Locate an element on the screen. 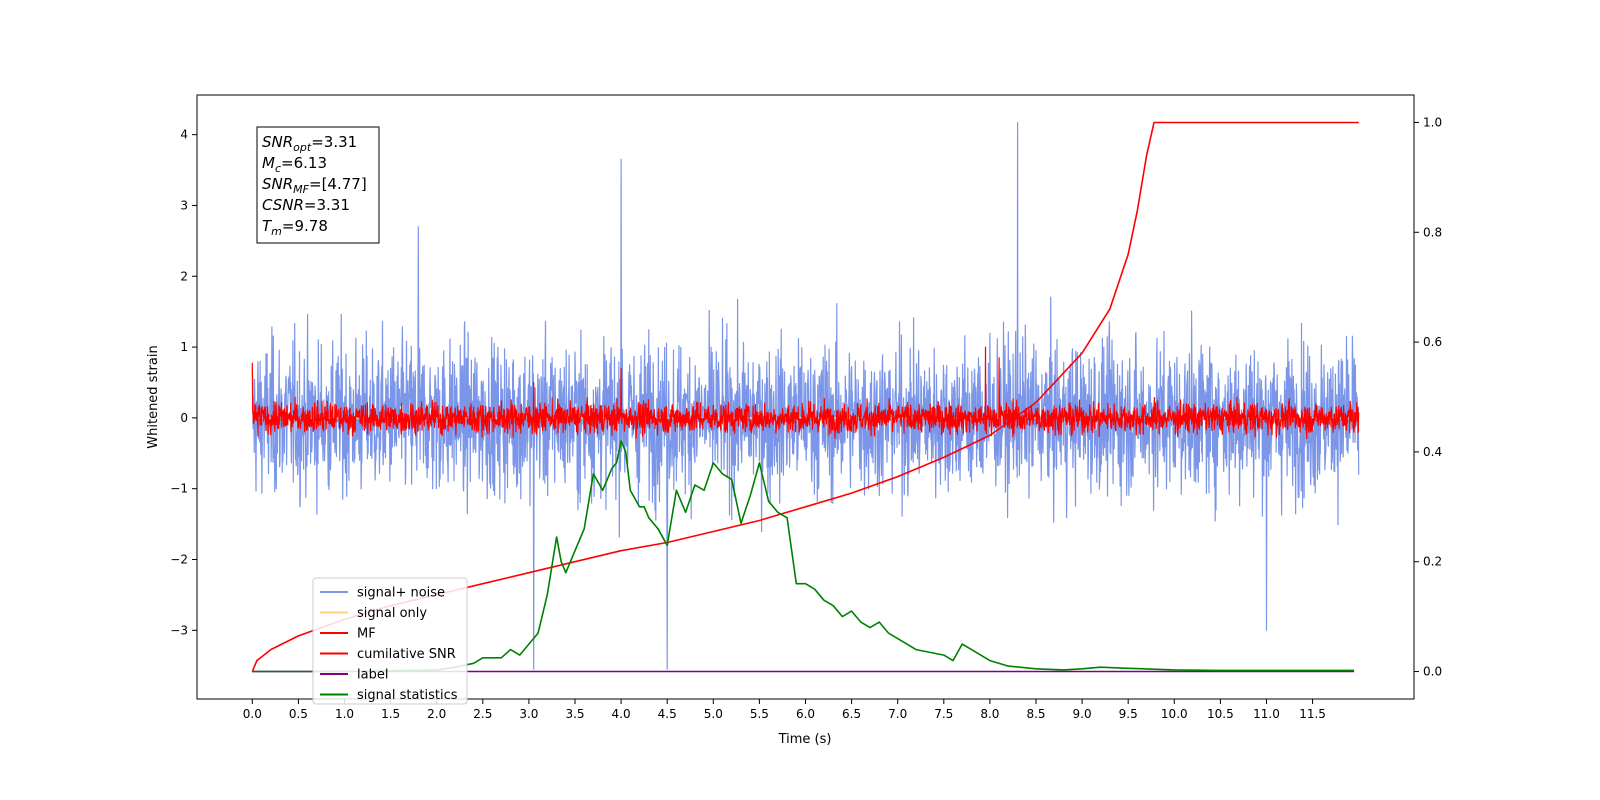  annotation-line: SNRMF=[4.77] is located at coordinates (314, 185).